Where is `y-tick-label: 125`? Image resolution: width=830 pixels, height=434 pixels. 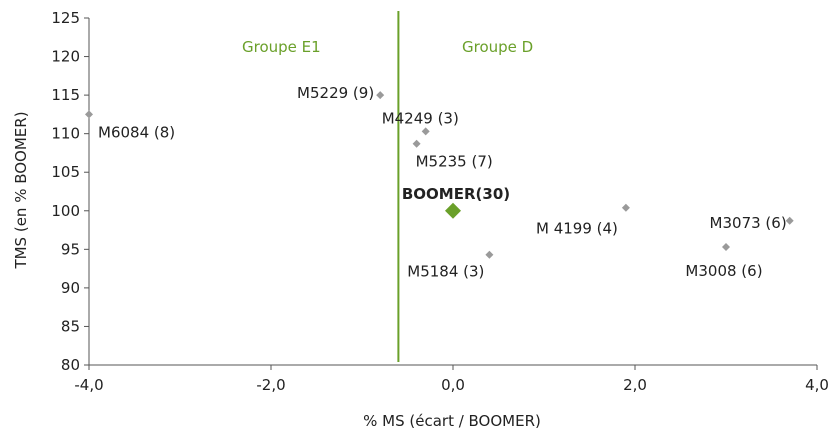
y-tick-label: 125 is located at coordinates (65, 18).